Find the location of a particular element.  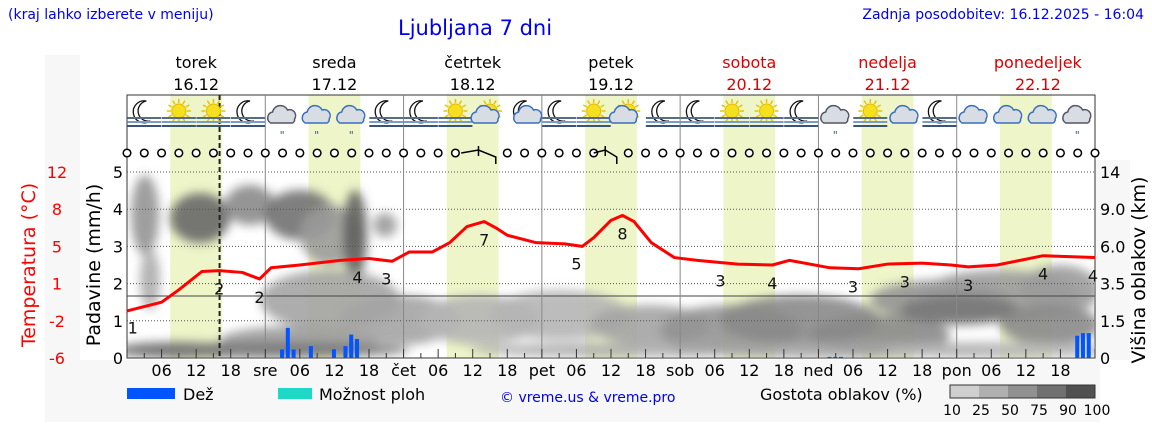

precip-axis-label: Padavine (mm/h) is located at coordinates (94, 265).